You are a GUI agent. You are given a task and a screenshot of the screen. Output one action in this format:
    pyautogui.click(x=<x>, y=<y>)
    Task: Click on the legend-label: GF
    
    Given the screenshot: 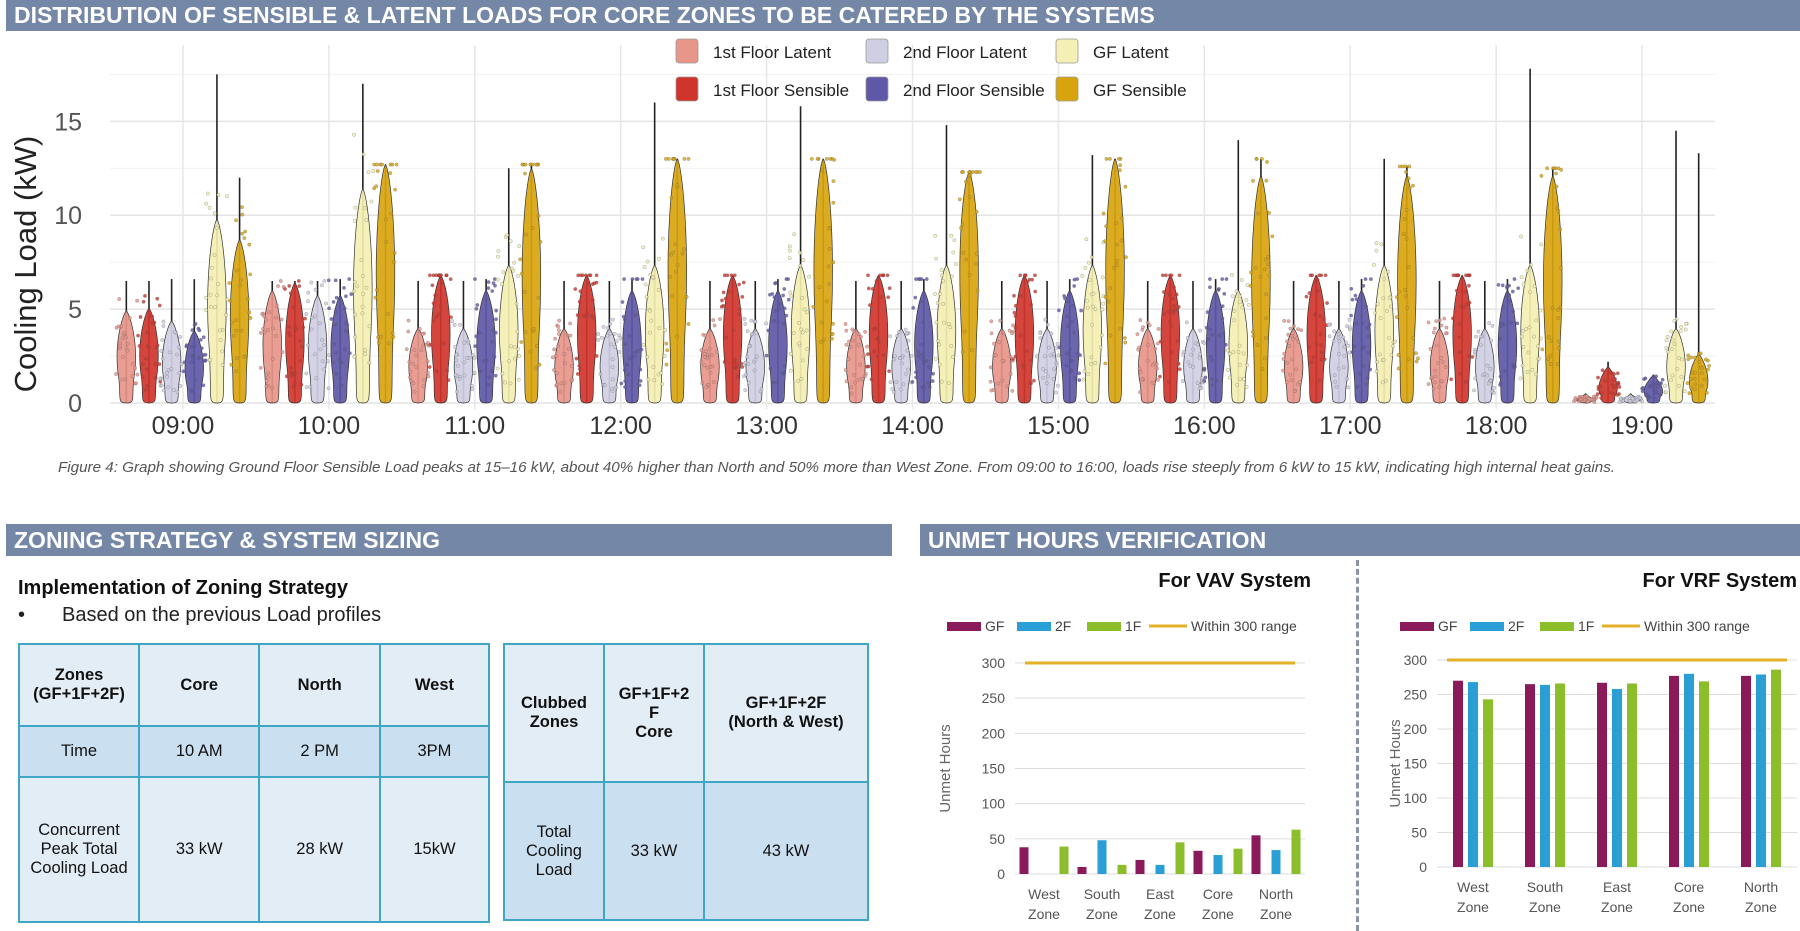 What is the action you would take?
    pyautogui.click(x=1447, y=626)
    